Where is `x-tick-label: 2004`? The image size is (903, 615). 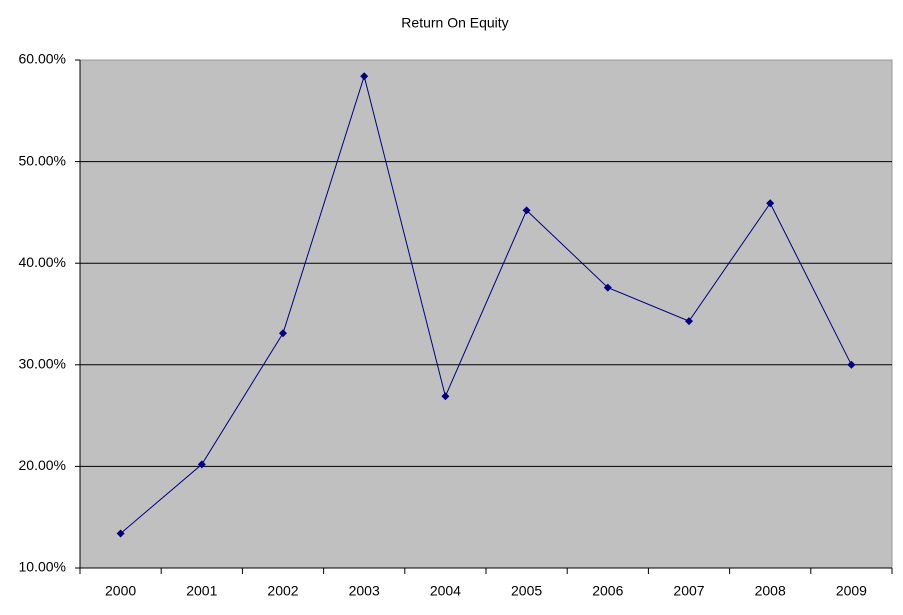
x-tick-label: 2004 is located at coordinates (445, 591).